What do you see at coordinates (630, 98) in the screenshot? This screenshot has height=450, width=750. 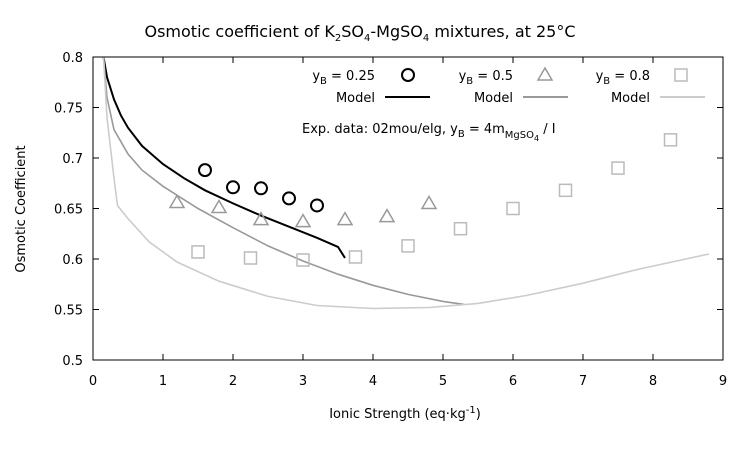 I see `legend-model-label-3: Model` at bounding box center [630, 98].